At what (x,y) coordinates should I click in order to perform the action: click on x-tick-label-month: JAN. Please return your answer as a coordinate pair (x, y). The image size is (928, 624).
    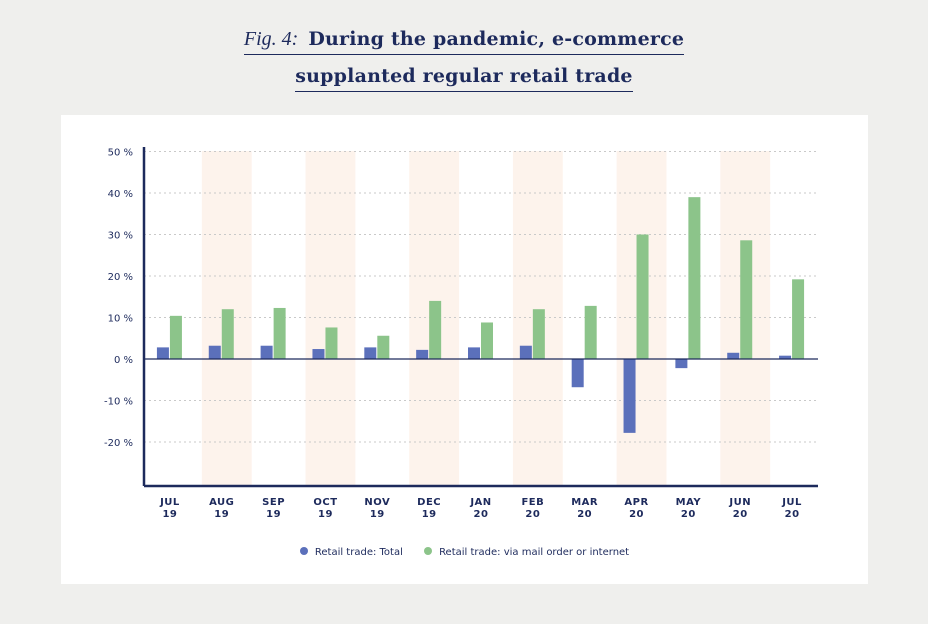
    Looking at the image, I should click on (480, 502).